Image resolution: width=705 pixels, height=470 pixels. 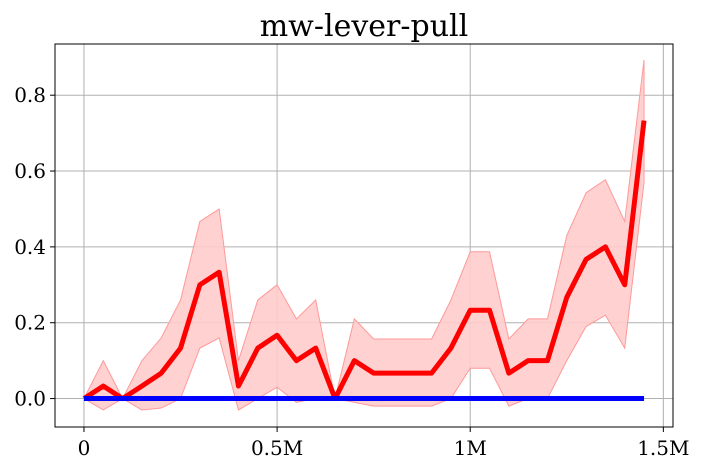 I want to click on y-tick-label: 0.2, so click(x=30, y=323).